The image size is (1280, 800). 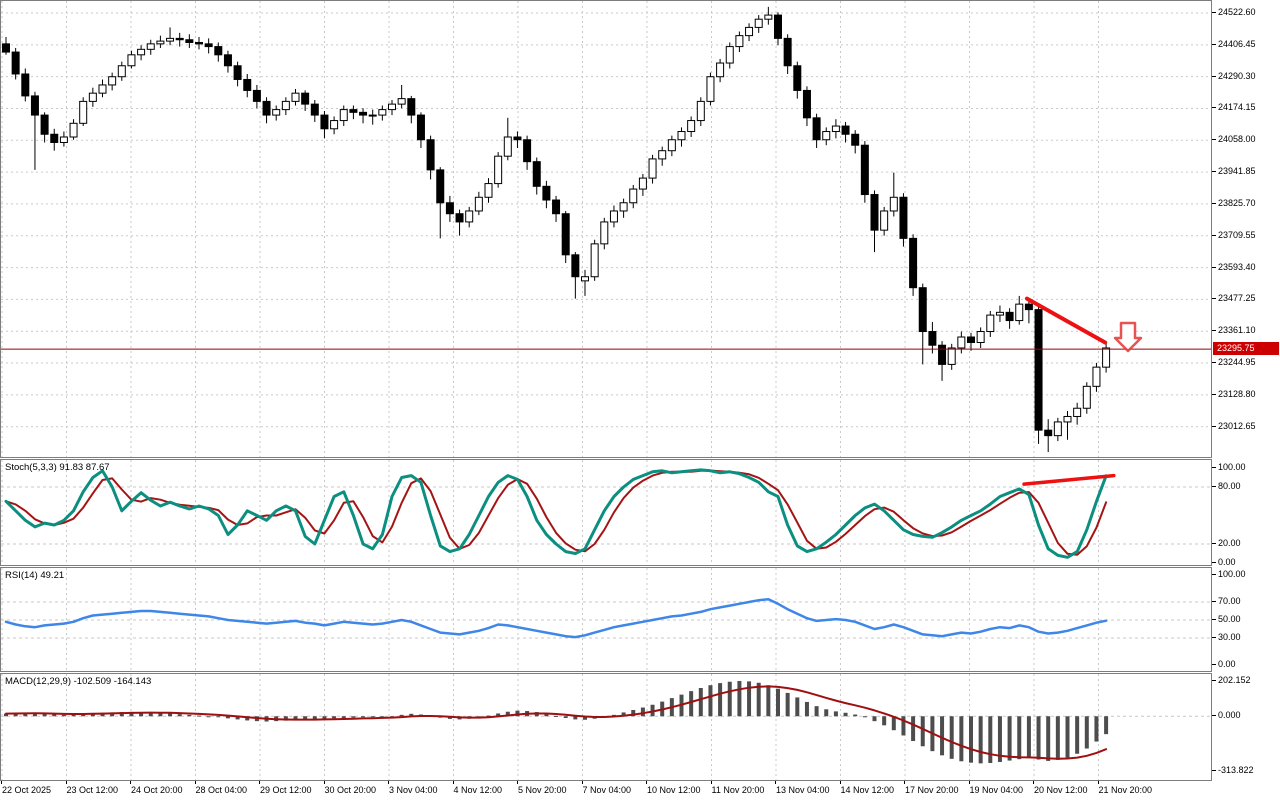 What do you see at coordinates (1234, 393) in the screenshot?
I see `price-axis-label: 23128.80` at bounding box center [1234, 393].